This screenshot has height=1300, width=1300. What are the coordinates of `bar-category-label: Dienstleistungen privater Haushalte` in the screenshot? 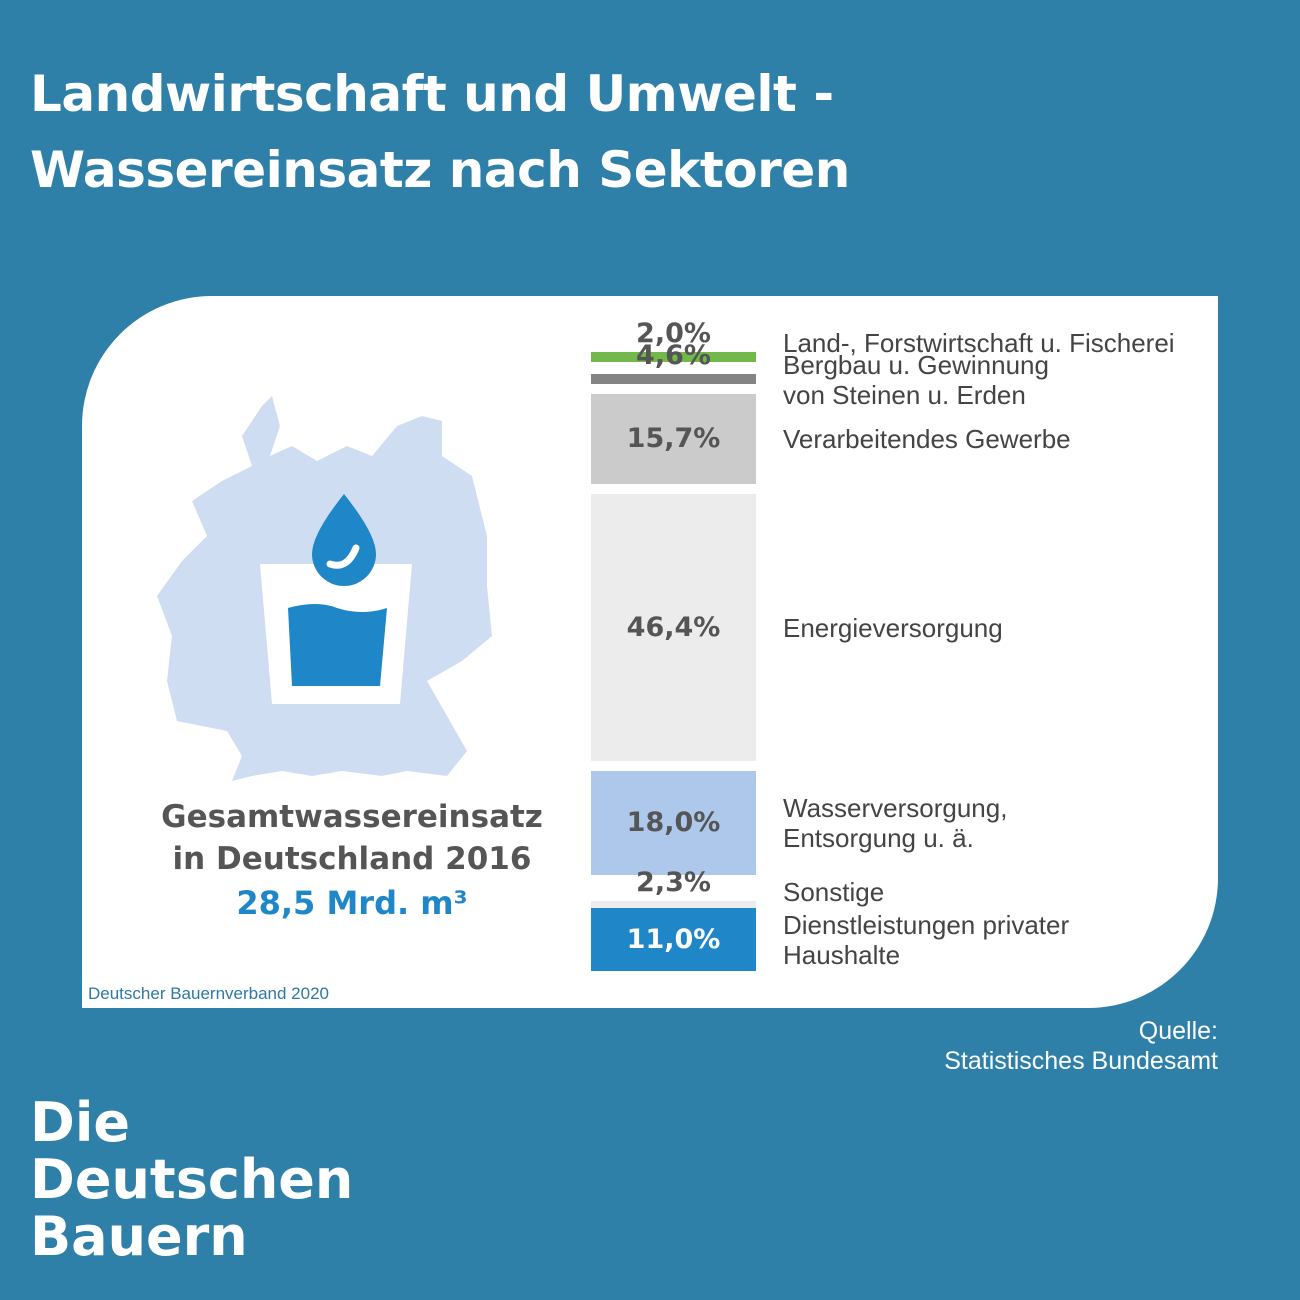 It's located at (926, 939).